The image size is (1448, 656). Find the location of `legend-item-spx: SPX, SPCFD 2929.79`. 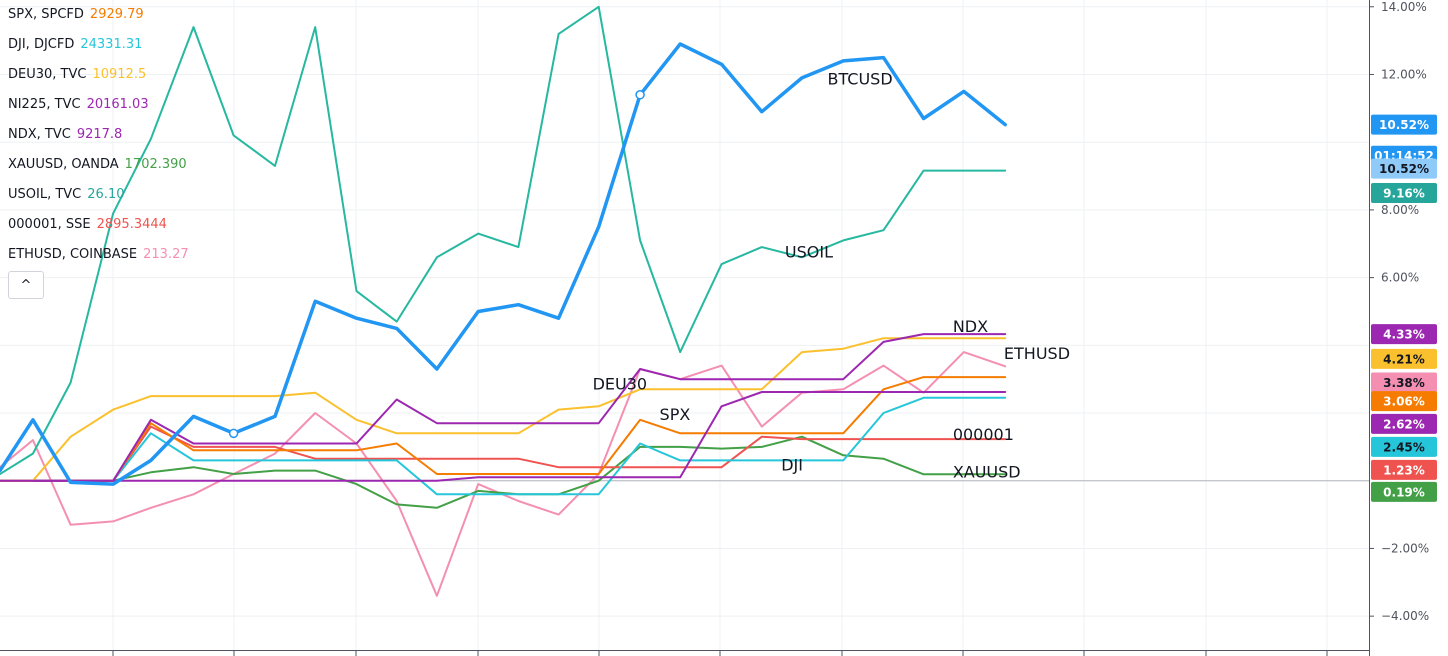

legend-item-spx: SPX, SPCFD 2929.79 is located at coordinates (98, 19).